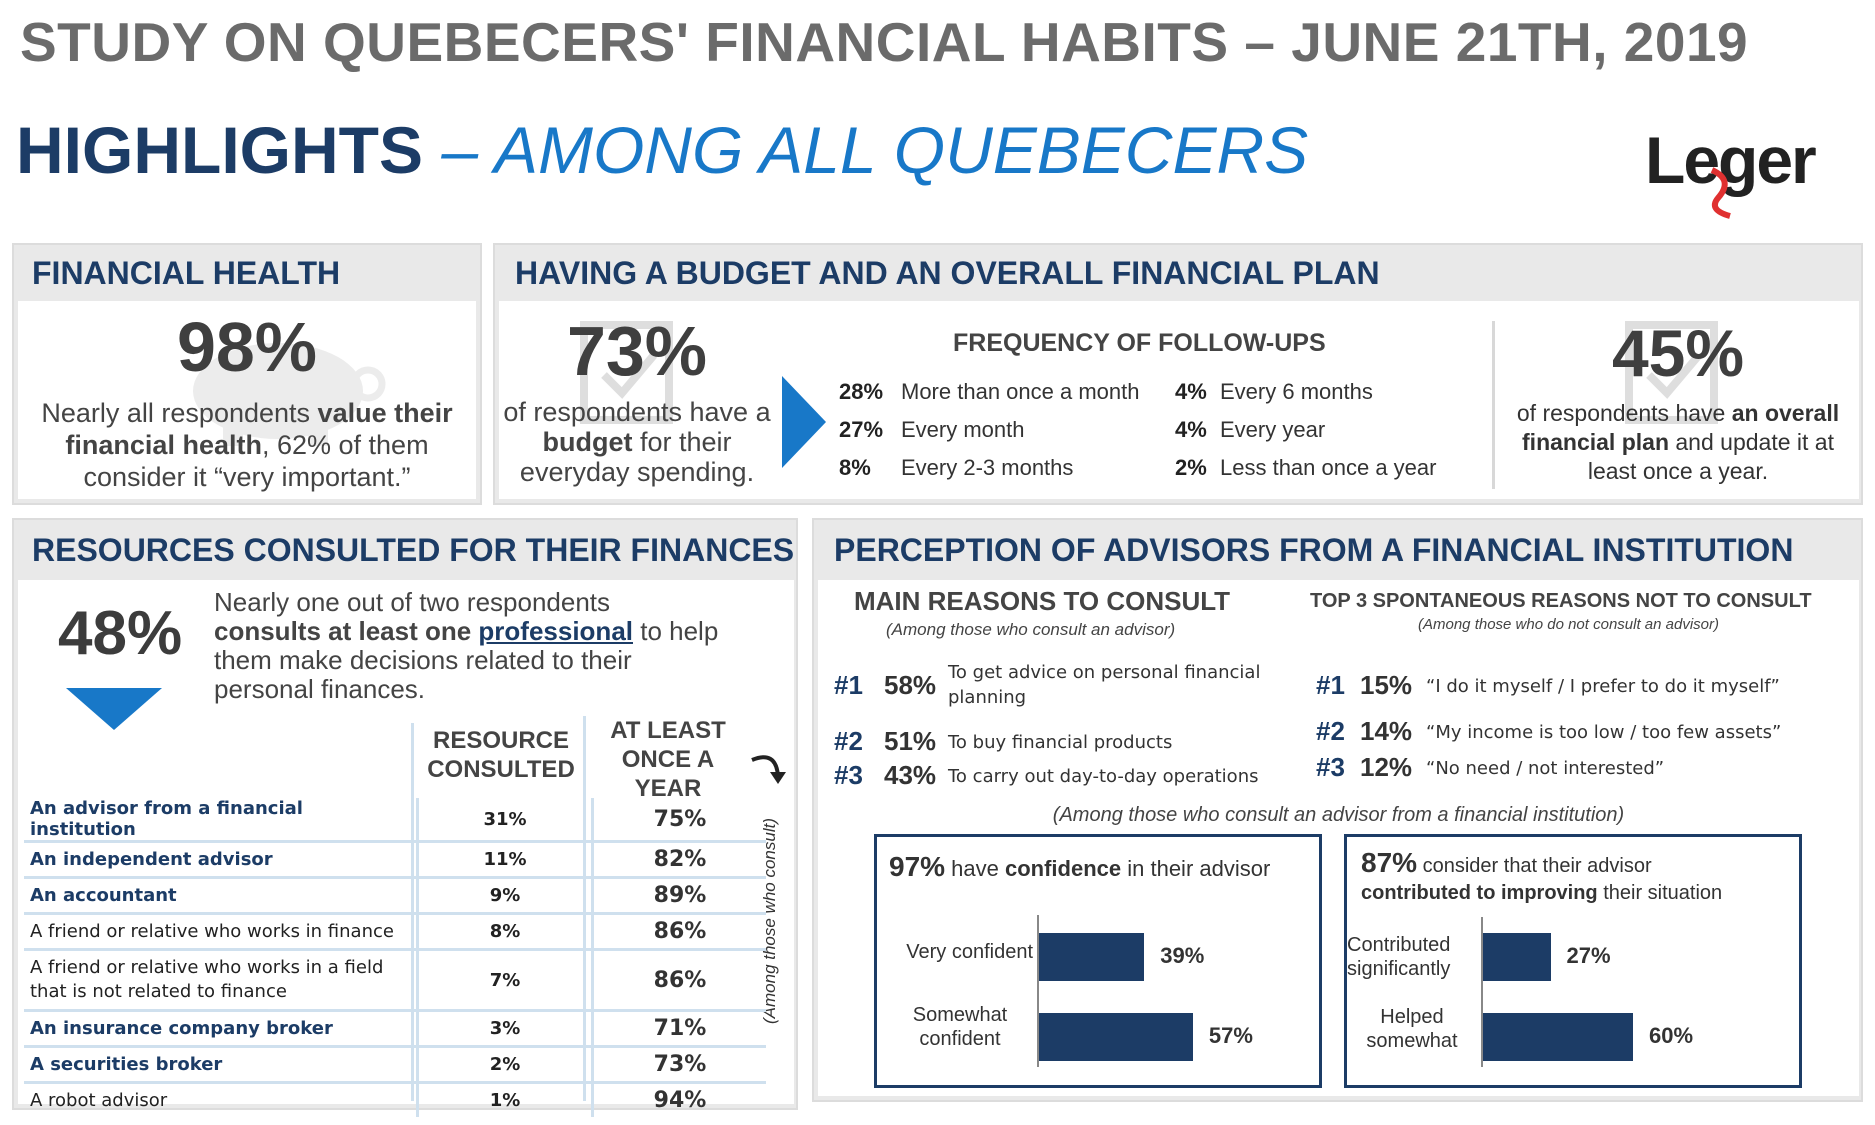 This screenshot has height=1125, width=1875. I want to click on bar-label: Somewhat confident, so click(960, 1027).